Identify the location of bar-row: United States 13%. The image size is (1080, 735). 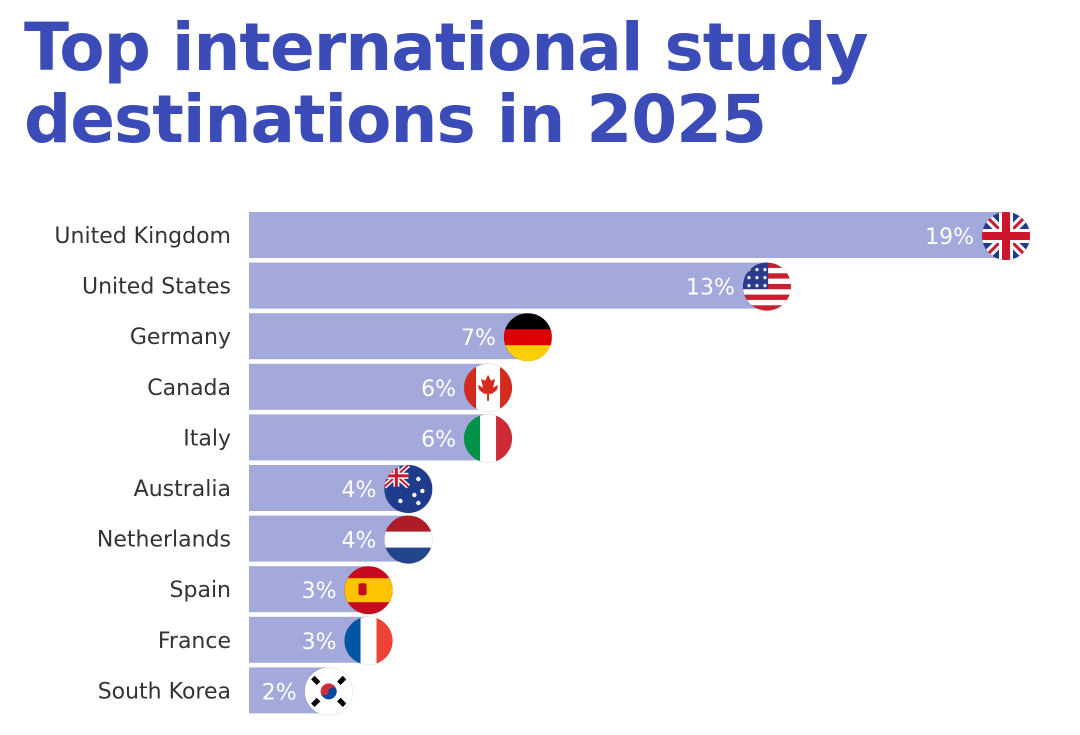
(437, 287).